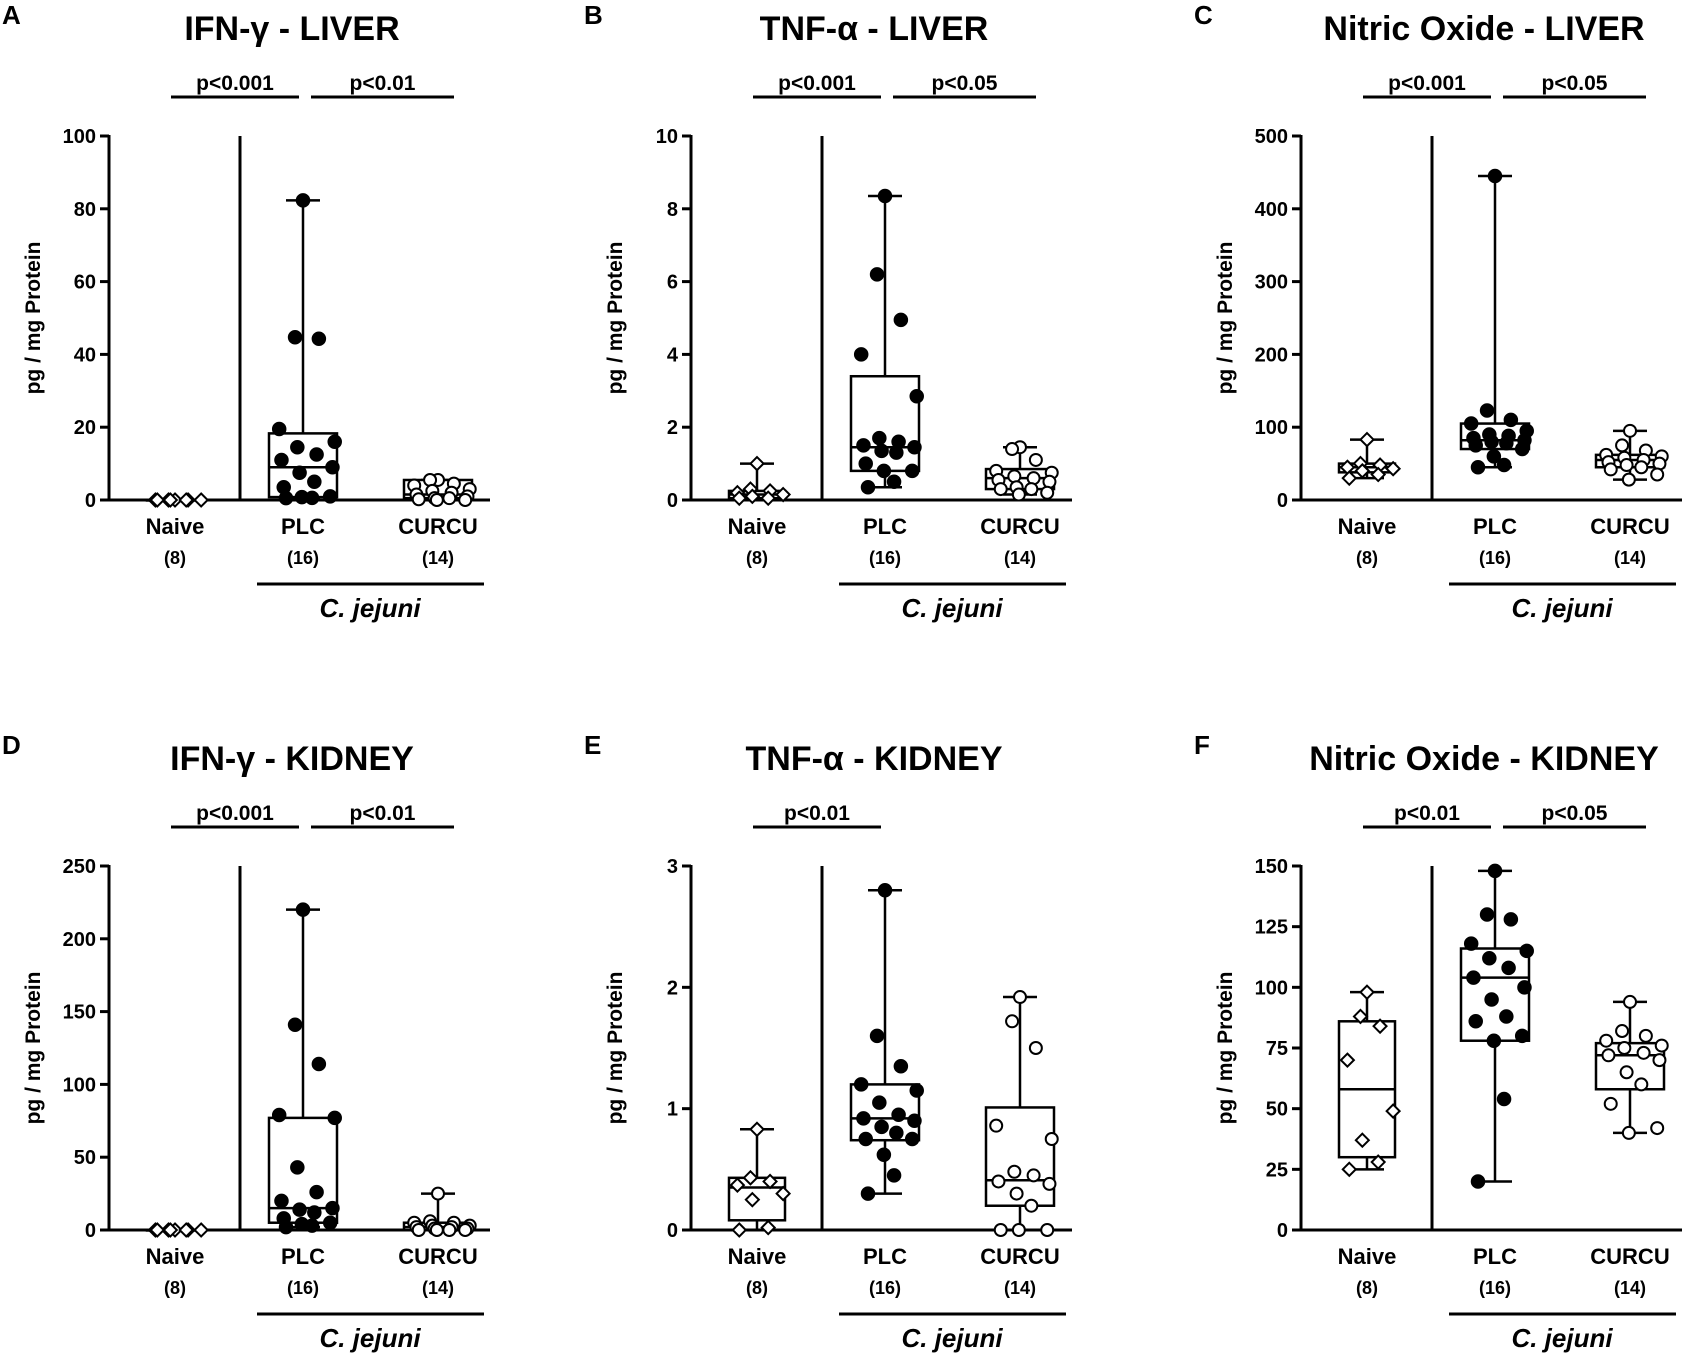  What do you see at coordinates (1271, 355) in the screenshot?
I see `y-tick-label: 200` at bounding box center [1271, 355].